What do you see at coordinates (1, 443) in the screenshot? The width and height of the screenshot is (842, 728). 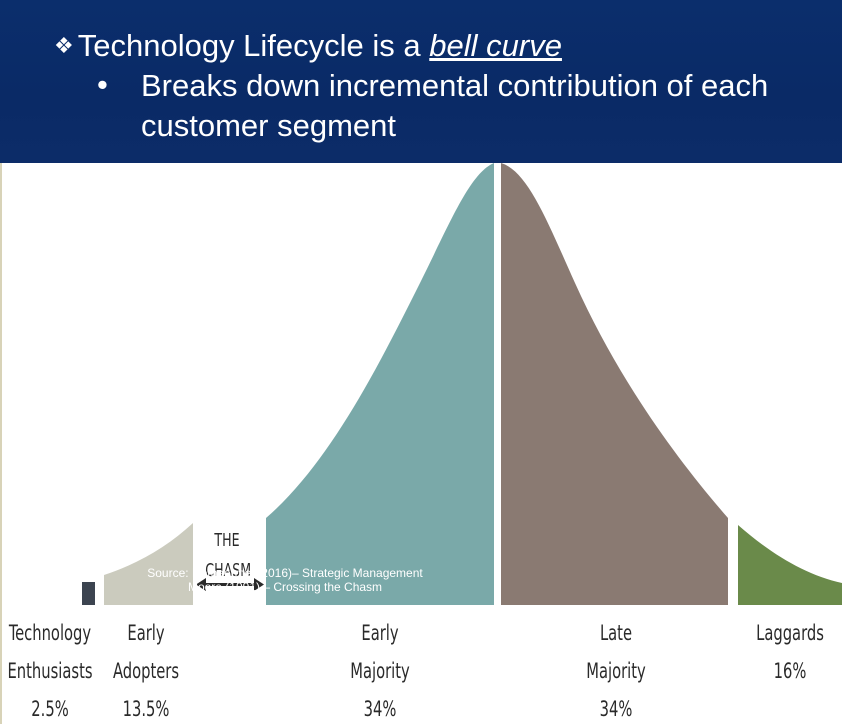 I see `left-rule` at bounding box center [1, 443].